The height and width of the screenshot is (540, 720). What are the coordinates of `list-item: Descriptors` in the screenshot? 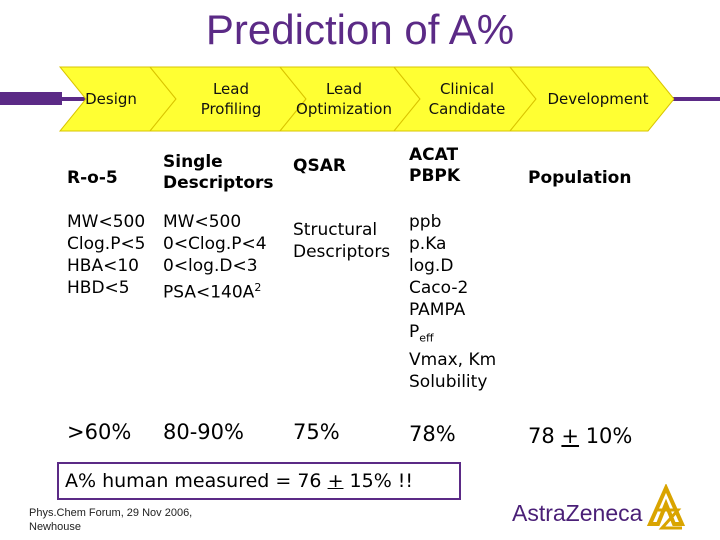 It's located at (342, 252).